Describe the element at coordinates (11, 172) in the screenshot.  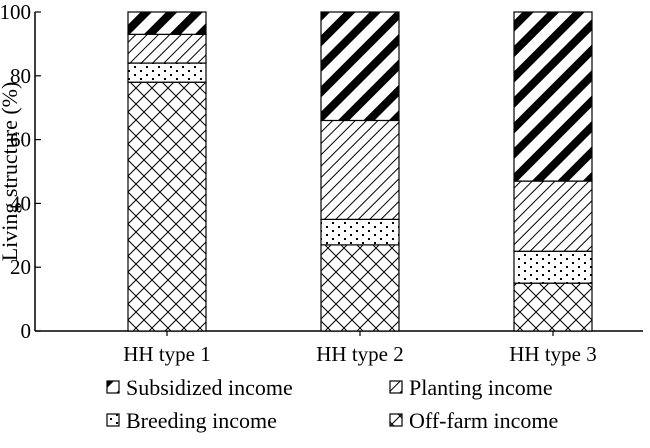
I see `y-axis-title: Living structure (%)` at that location.